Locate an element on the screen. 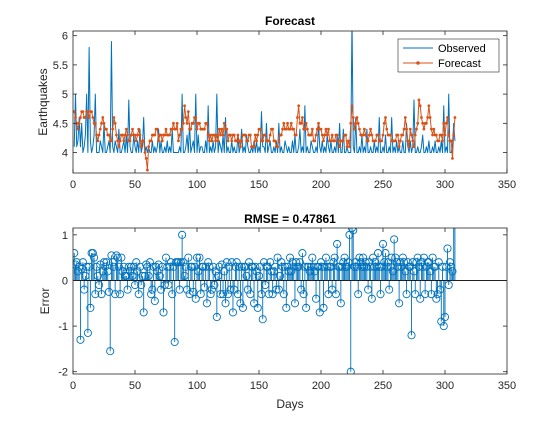 This screenshot has width=560, height=425. forecast-title: Forecast is located at coordinates (290, 21).